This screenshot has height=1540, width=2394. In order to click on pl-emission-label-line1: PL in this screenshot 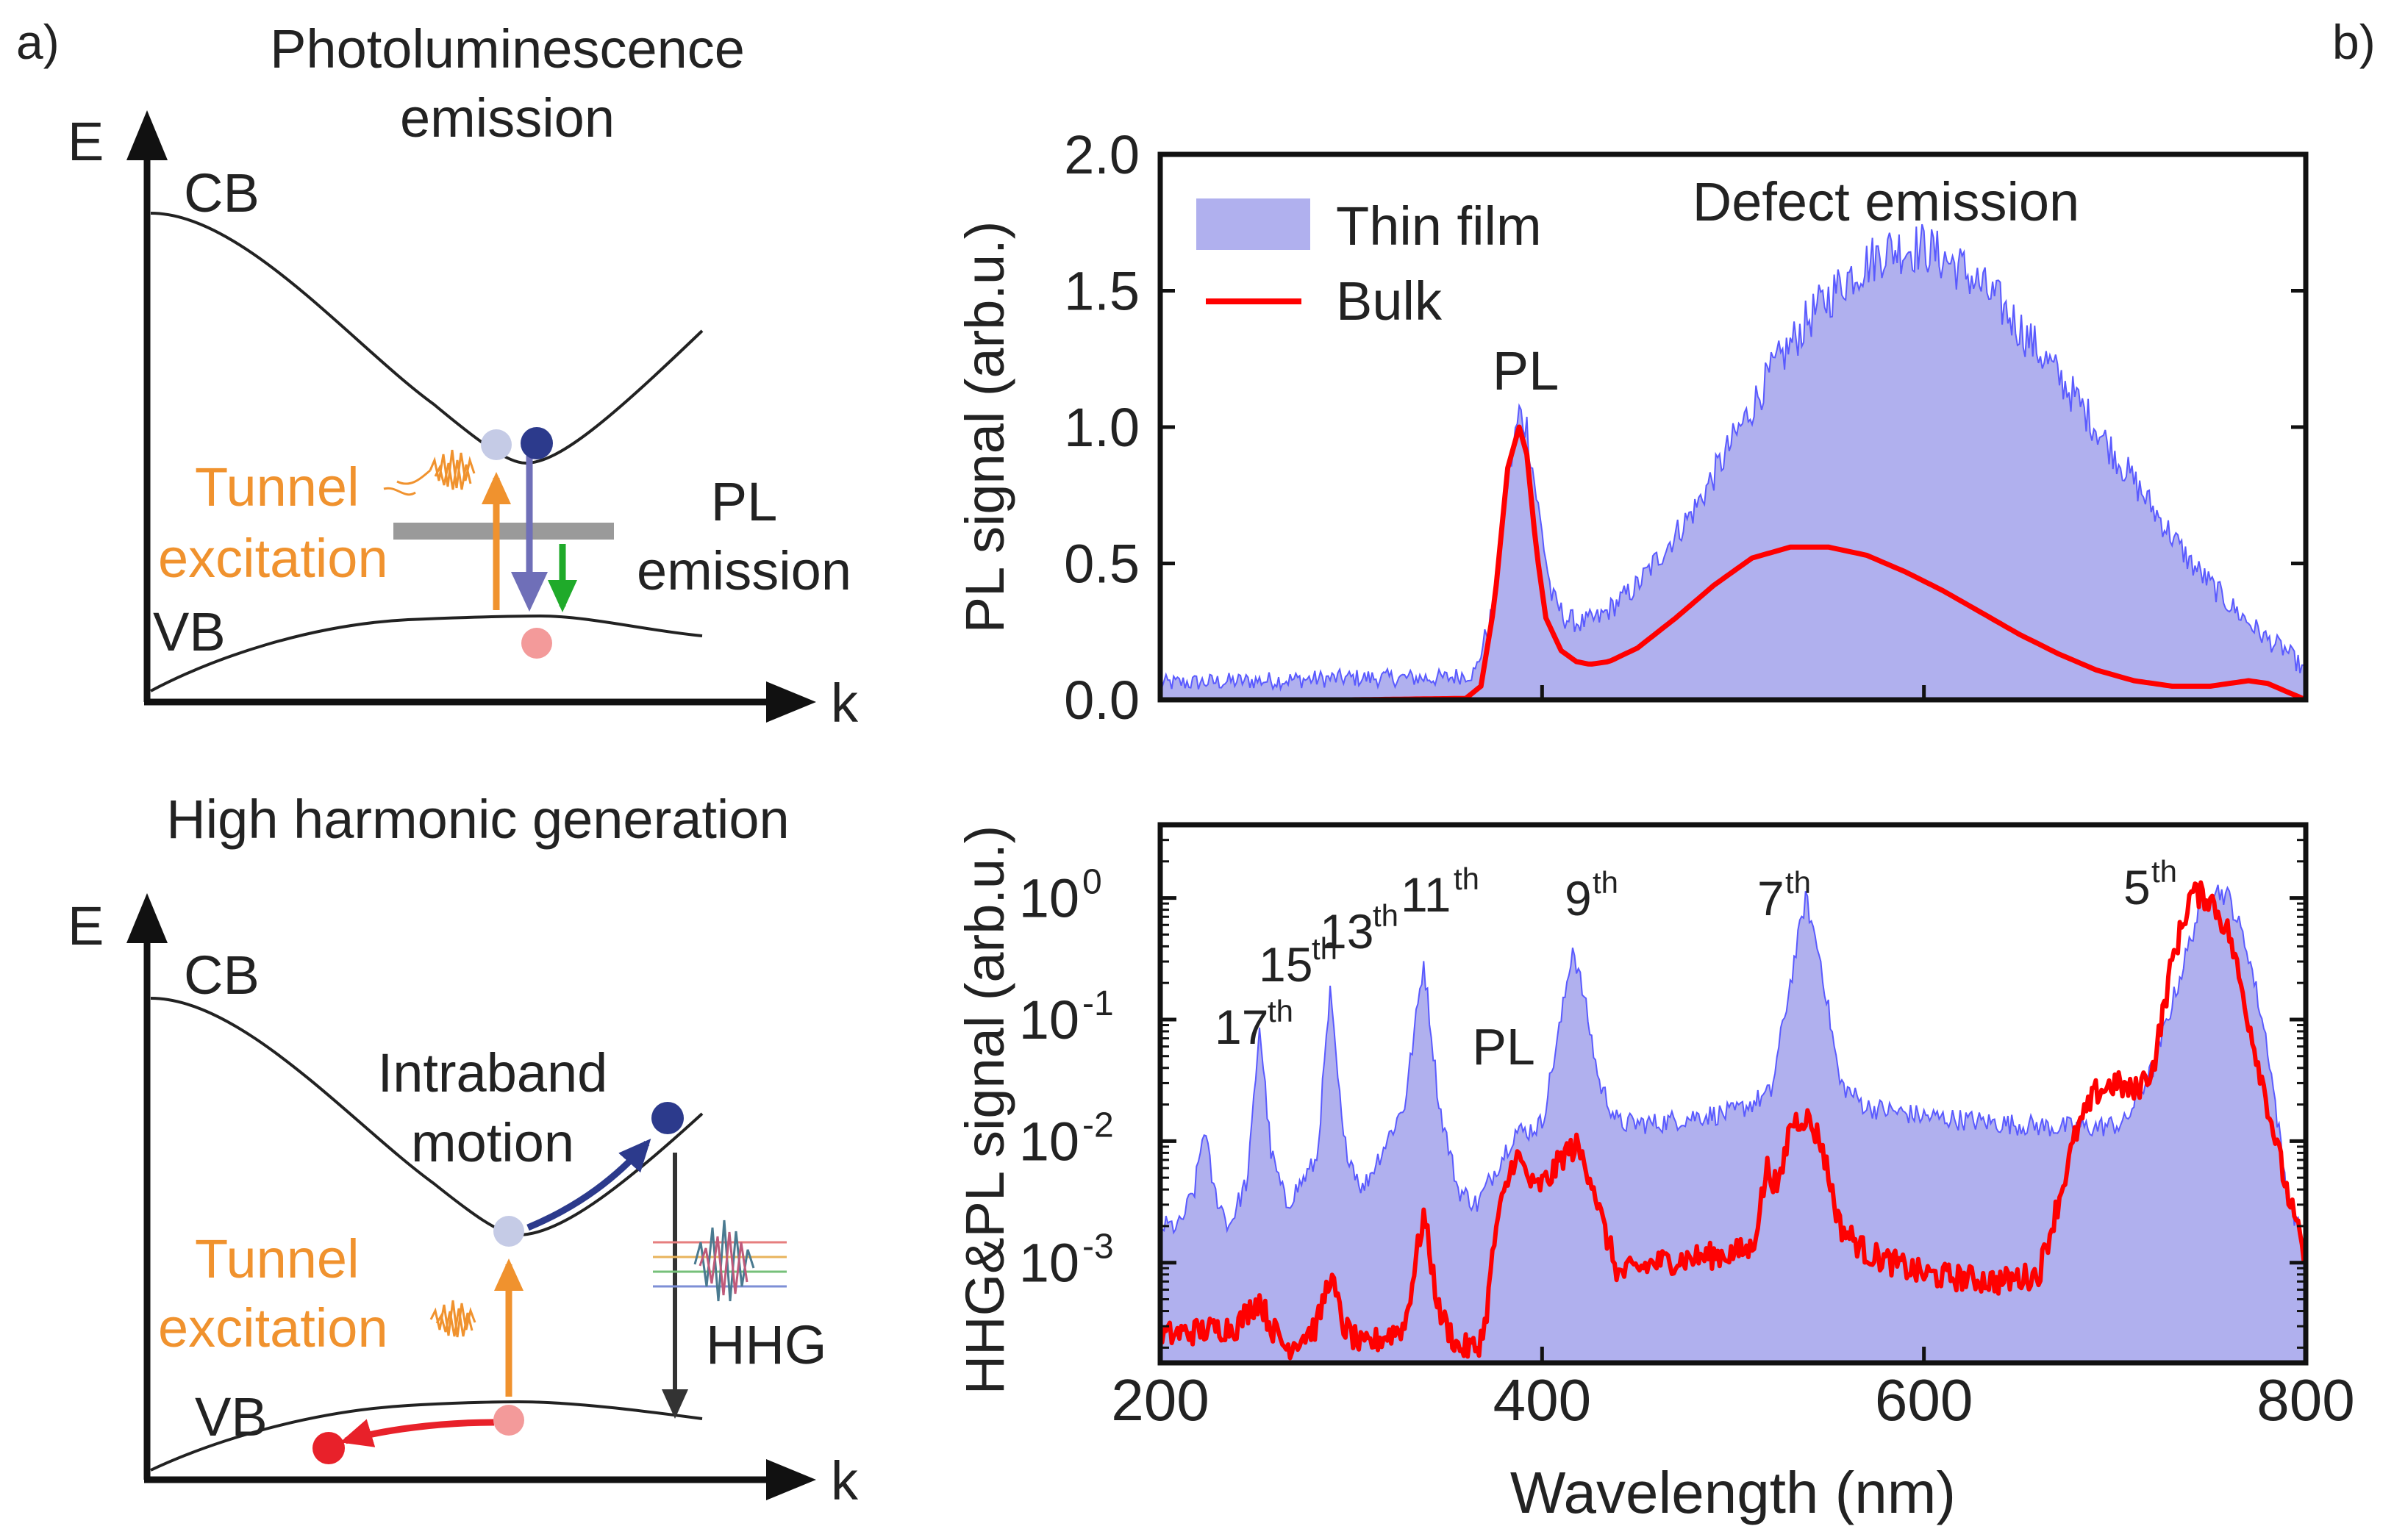, I will do `click(744, 502)`.